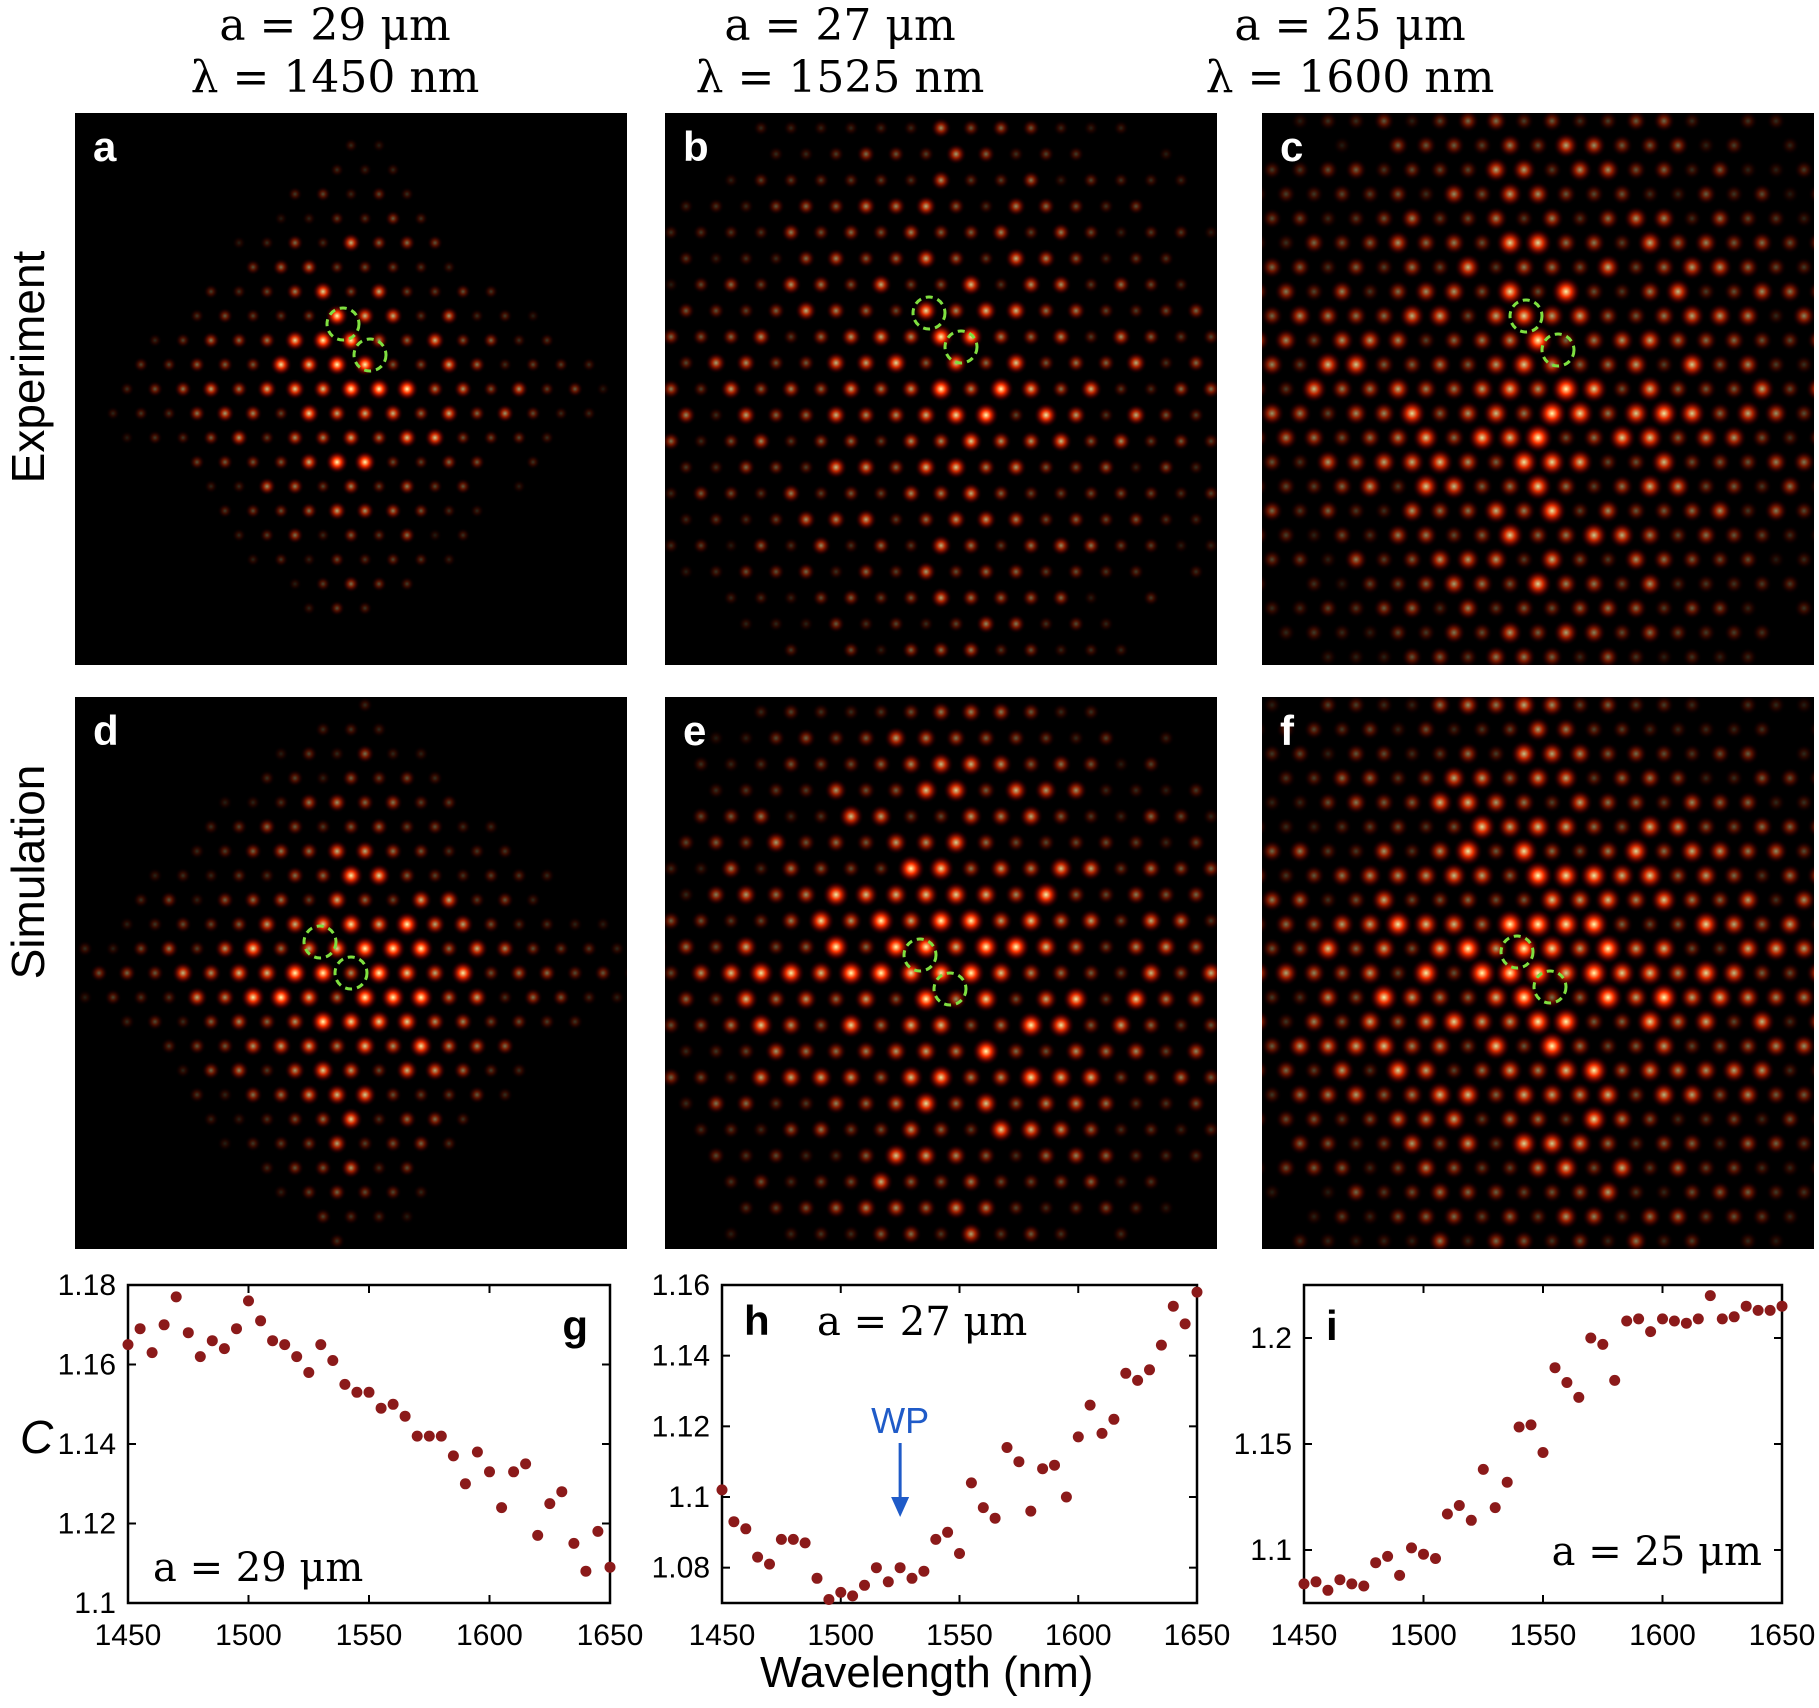 The height and width of the screenshot is (1708, 1819). What do you see at coordinates (941, 389) in the screenshot?
I see `intensity-map` at bounding box center [941, 389].